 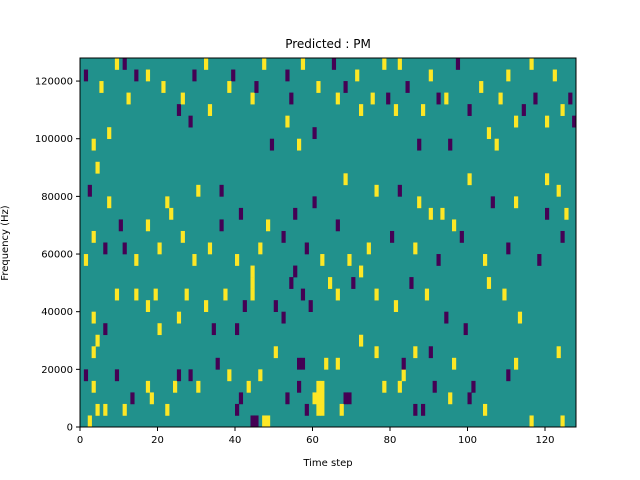 What do you see at coordinates (327, 463) in the screenshot?
I see `x-axis-label: Time step` at bounding box center [327, 463].